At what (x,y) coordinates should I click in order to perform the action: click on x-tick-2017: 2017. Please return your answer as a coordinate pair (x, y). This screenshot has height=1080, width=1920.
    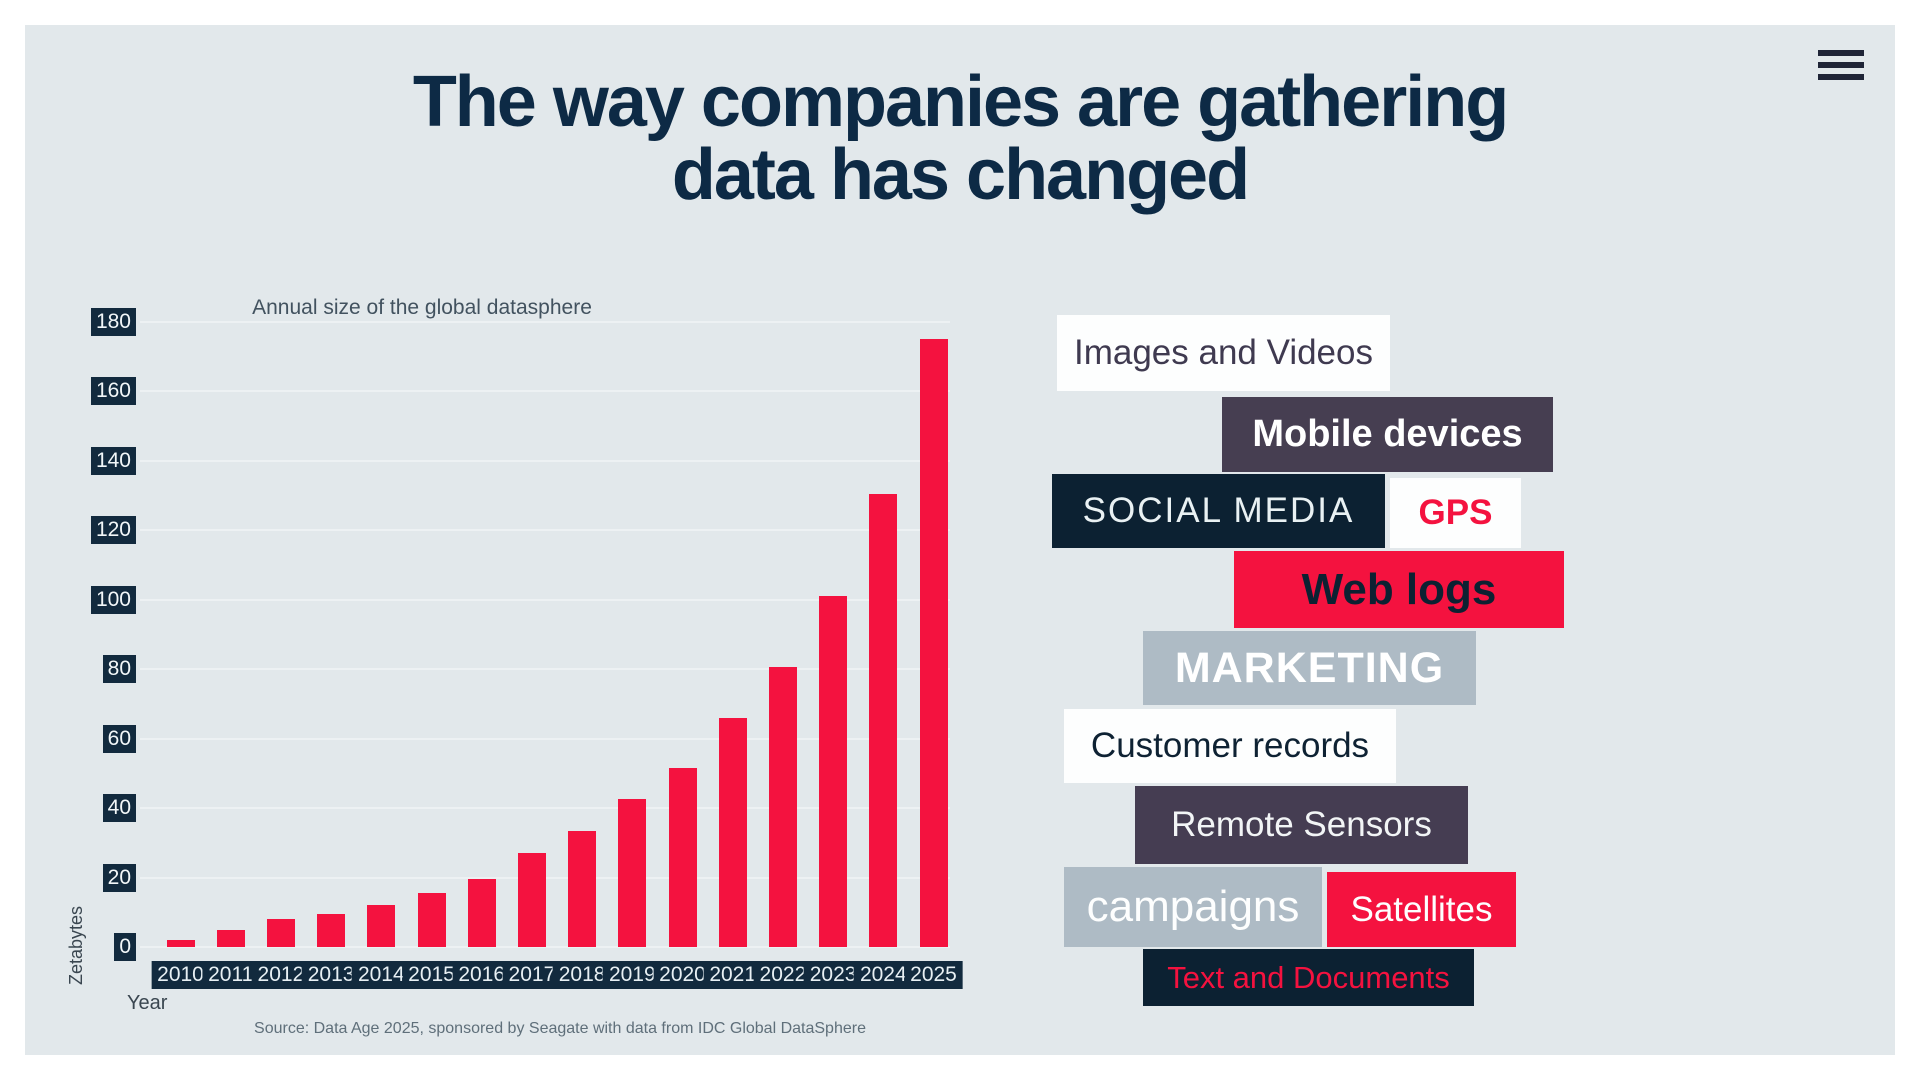
    Looking at the image, I should click on (532, 975).